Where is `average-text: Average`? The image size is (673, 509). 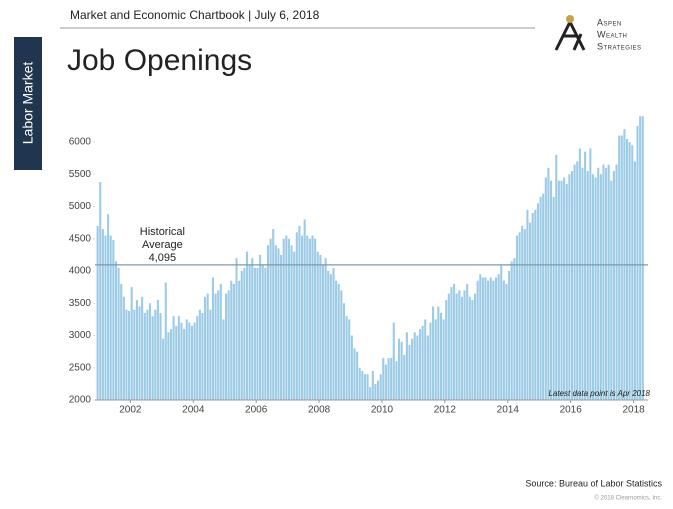
average-text: Average is located at coordinates (162, 245).